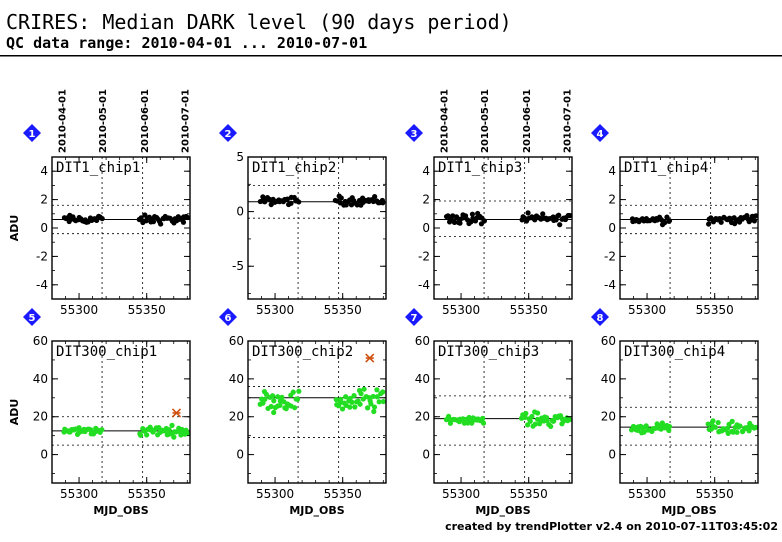 The width and height of the screenshot is (782, 542). I want to click on panel-label: DIT300_chip4, so click(674, 352).